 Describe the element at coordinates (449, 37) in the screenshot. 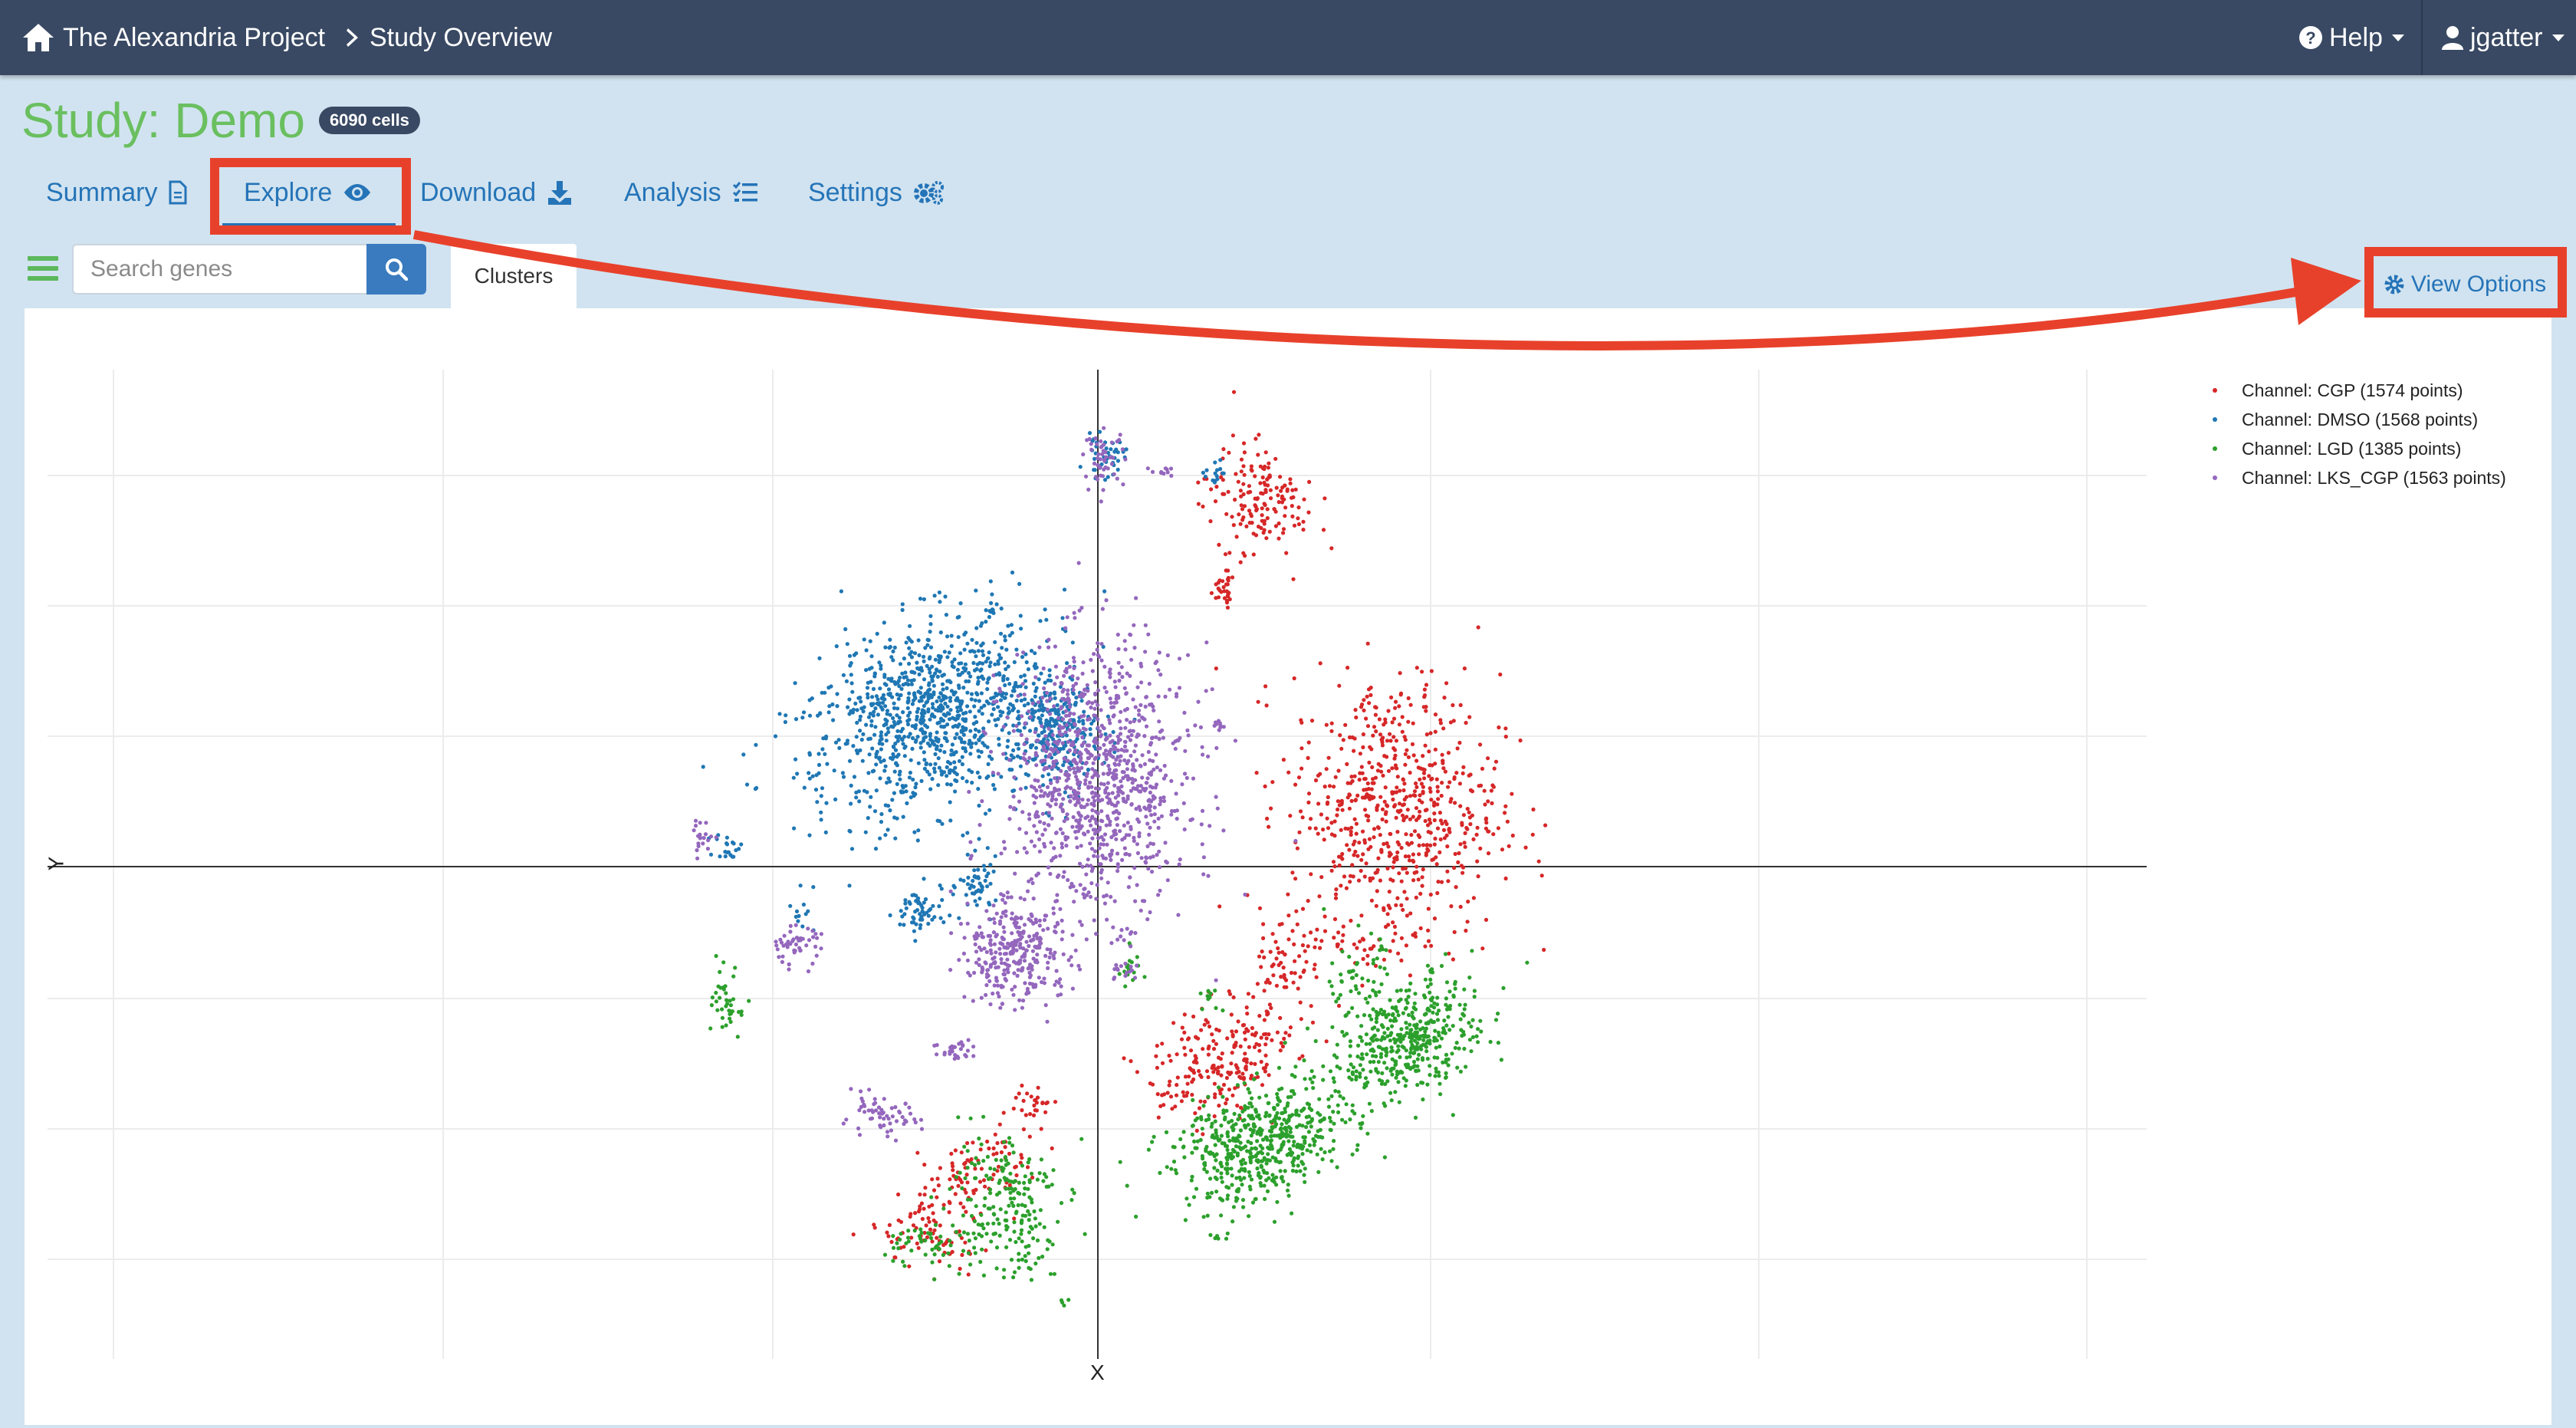

I see `breadcrumb-study-overview: Study Overview` at that location.